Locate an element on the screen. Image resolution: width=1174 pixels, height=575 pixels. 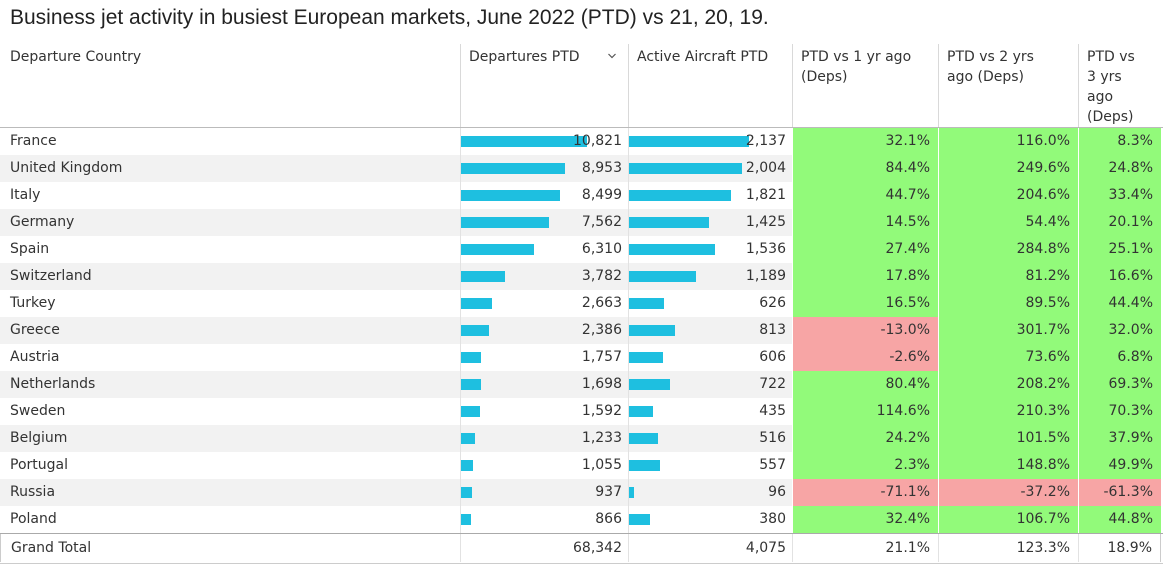
table-row: Greece 2,386 813 -13.0% 301.7% 32.0% is located at coordinates (581, 330).